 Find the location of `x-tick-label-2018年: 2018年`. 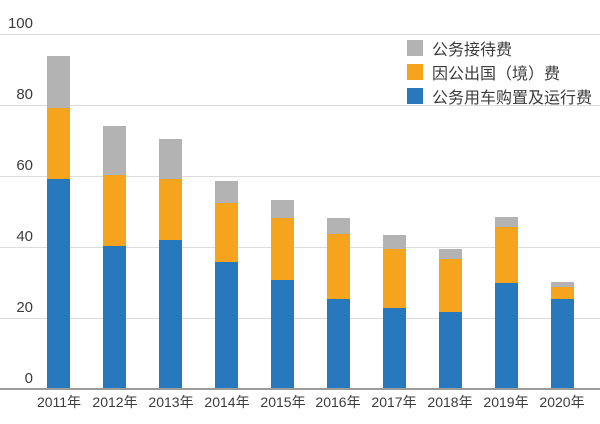

x-tick-label-2018年: 2018年 is located at coordinates (450, 402).